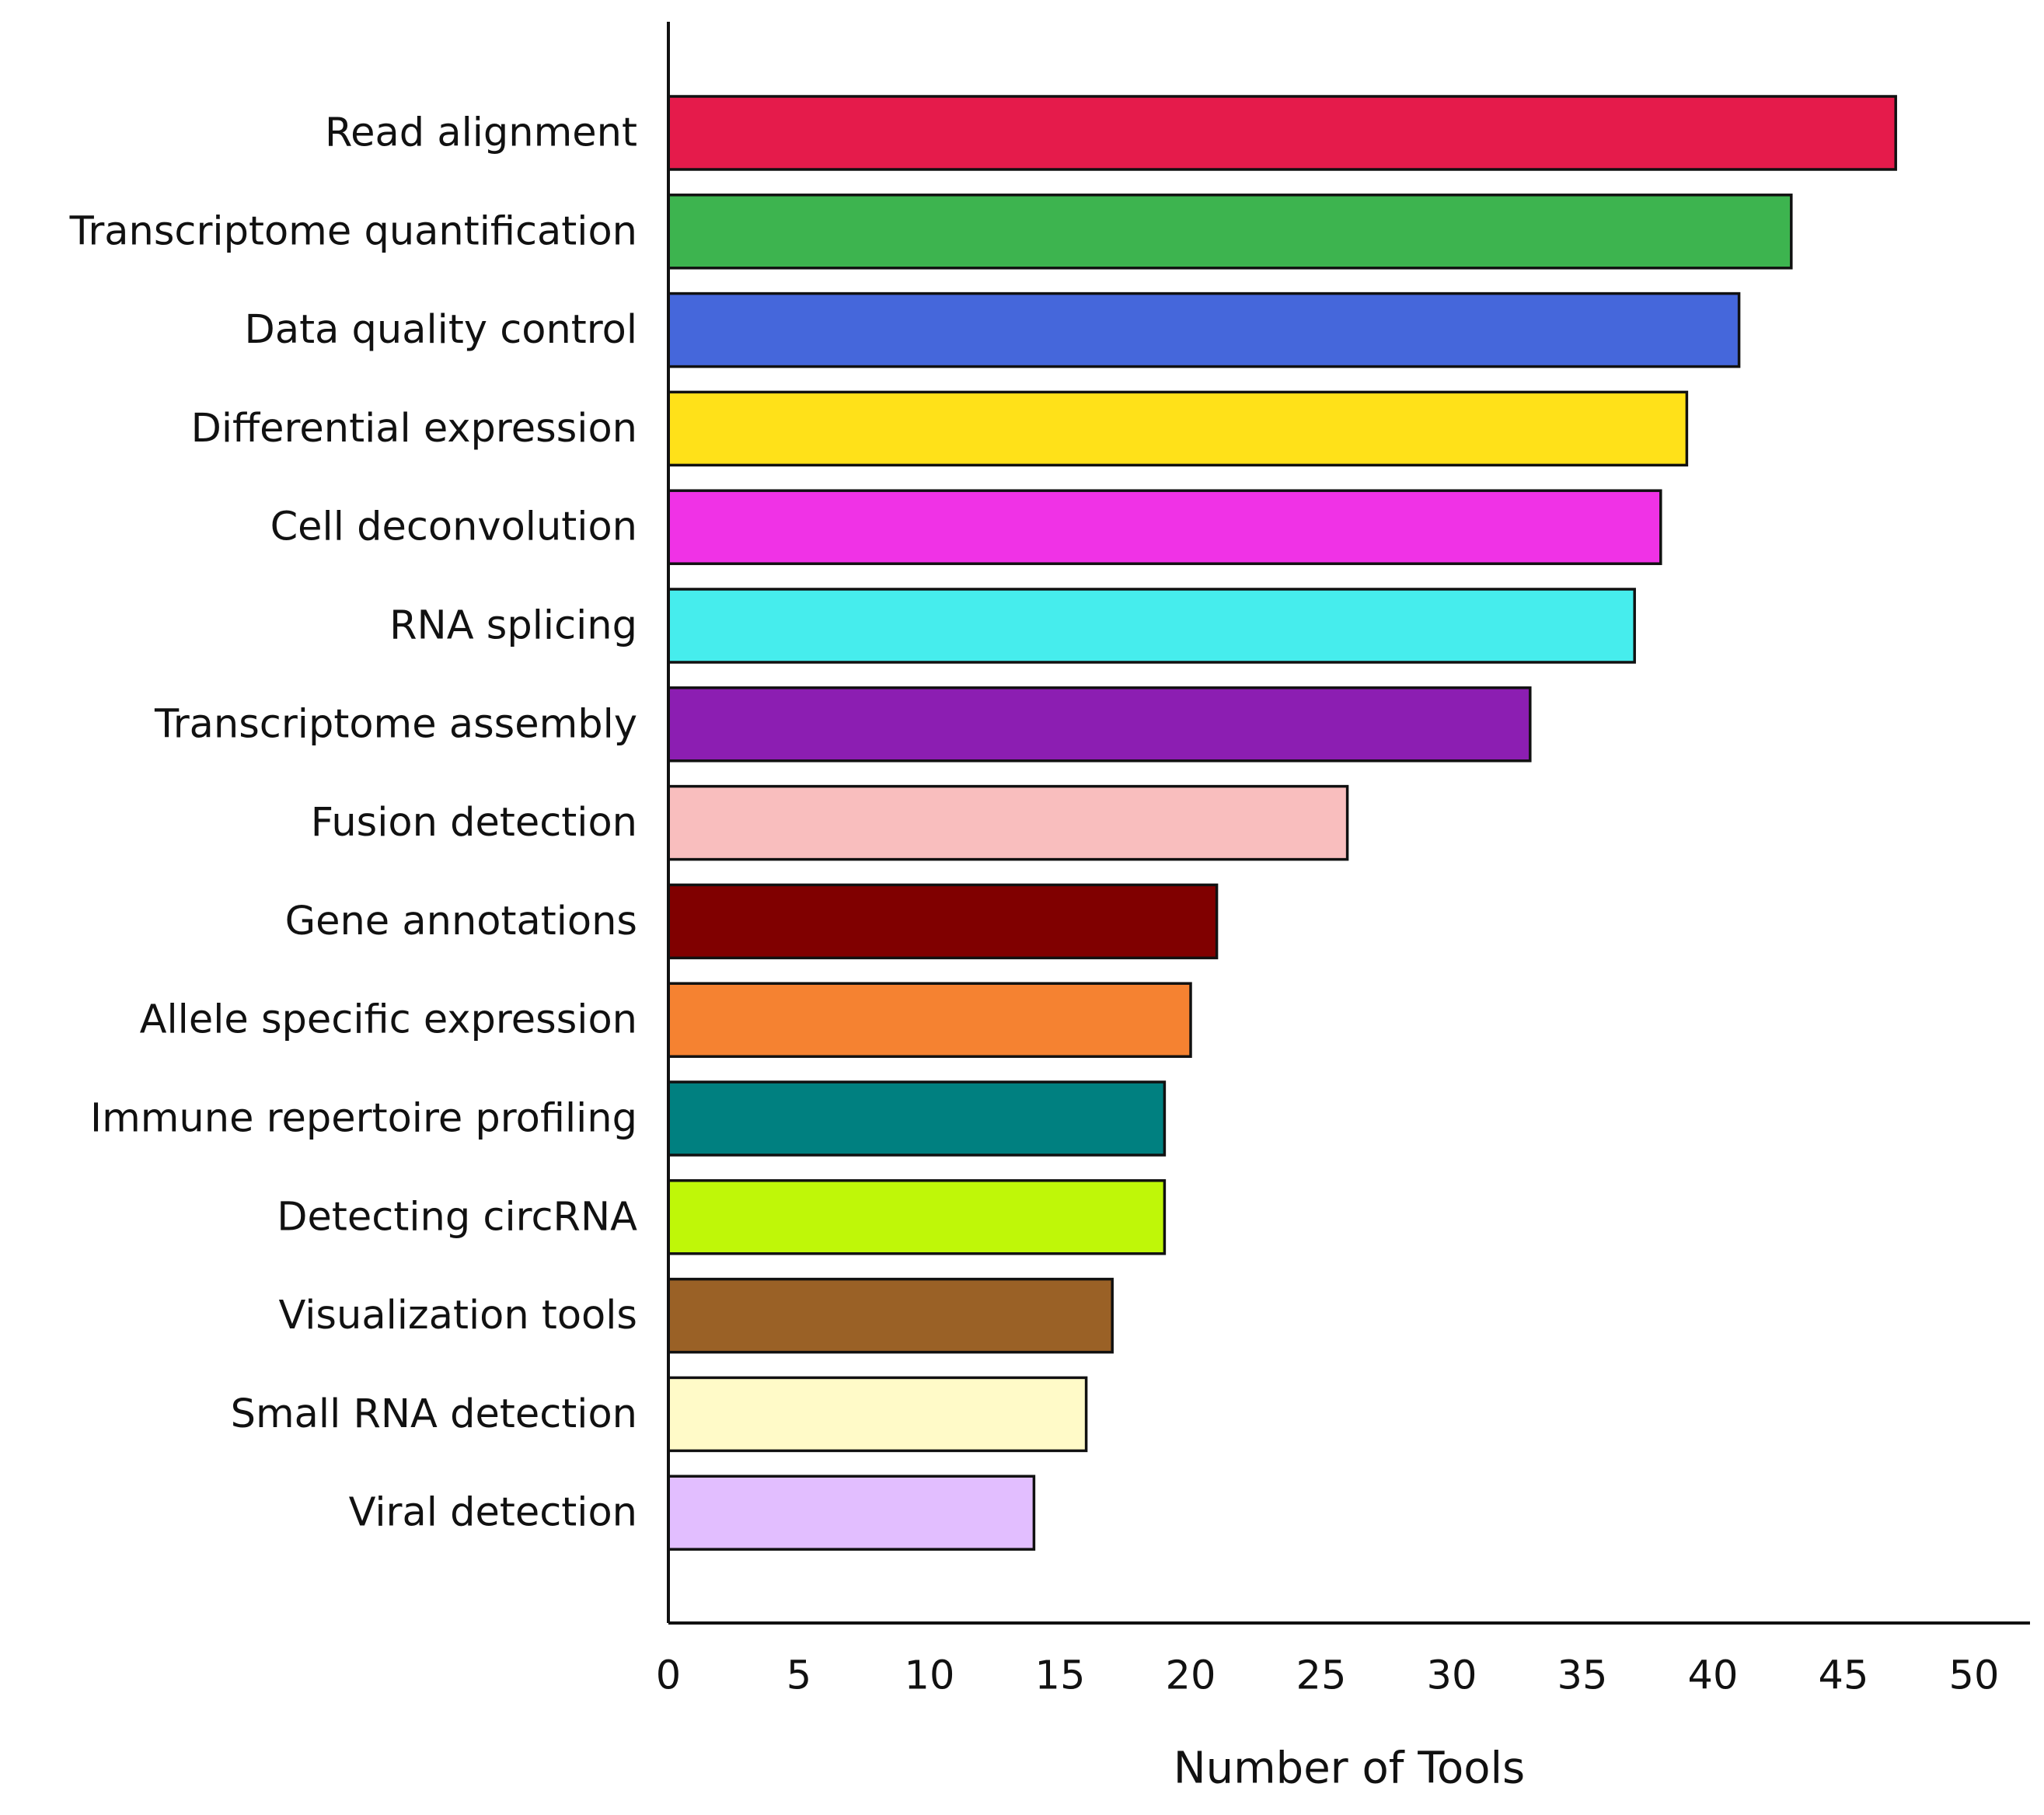 This screenshot has width=2044, height=1815. I want to click on category-label: Transcriptome quantification, so click(353, 231).